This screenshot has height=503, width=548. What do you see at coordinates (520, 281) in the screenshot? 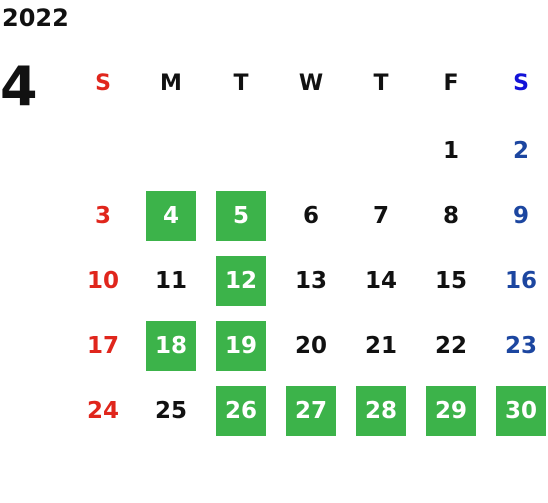
I see `day-cell: 16` at bounding box center [520, 281].